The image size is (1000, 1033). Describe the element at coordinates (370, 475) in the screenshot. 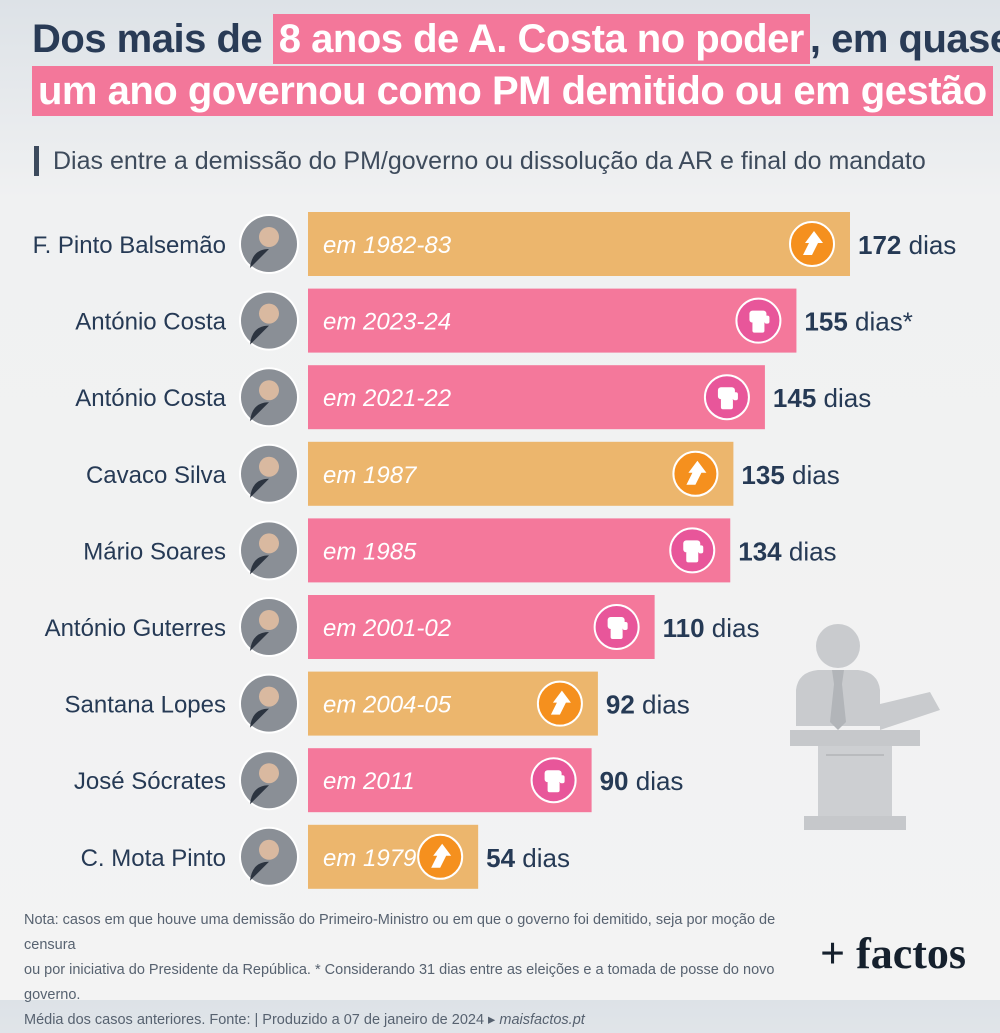

I see `bar-period-label: em 1987` at that location.